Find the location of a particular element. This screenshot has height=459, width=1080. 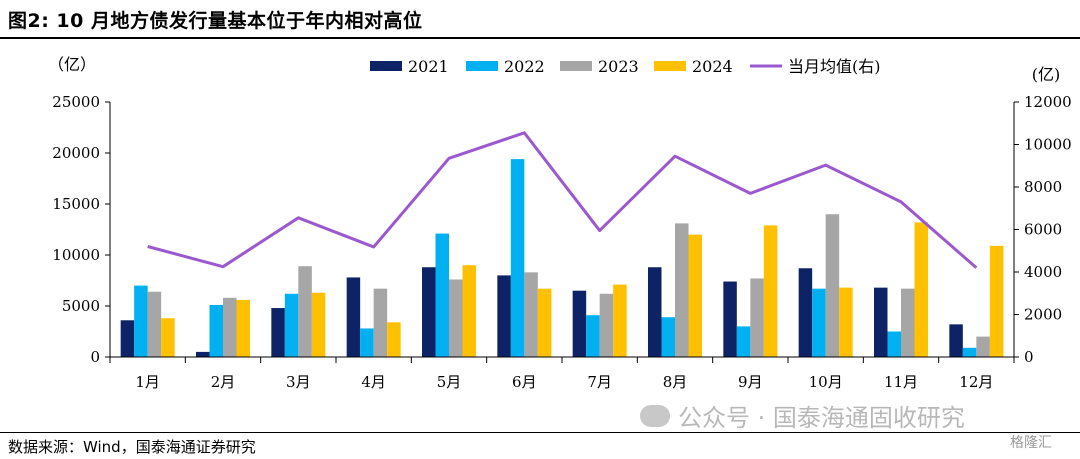

title-rule is located at coordinates (540, 38).